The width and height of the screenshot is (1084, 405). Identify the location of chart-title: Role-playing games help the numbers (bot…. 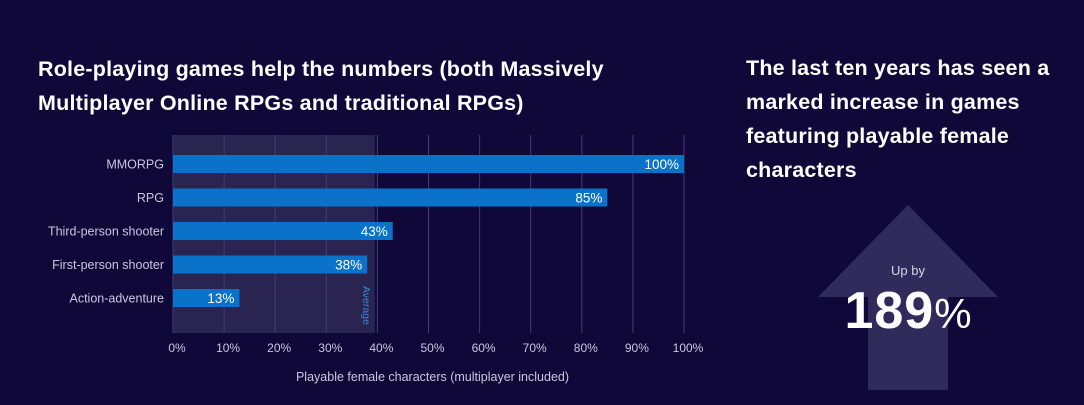
(321, 86).